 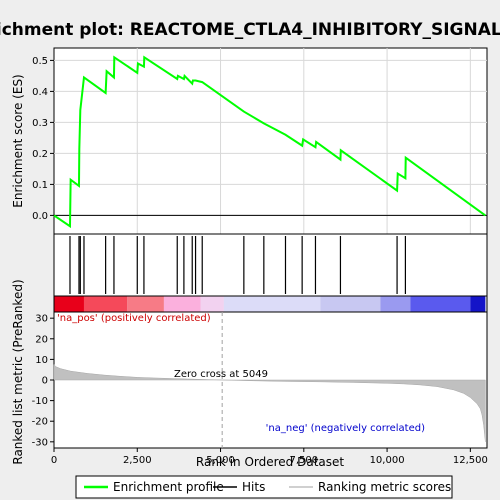 What do you see at coordinates (40, 401) in the screenshot?
I see `metric-y-tick-label: -10` at bounding box center [40, 401].